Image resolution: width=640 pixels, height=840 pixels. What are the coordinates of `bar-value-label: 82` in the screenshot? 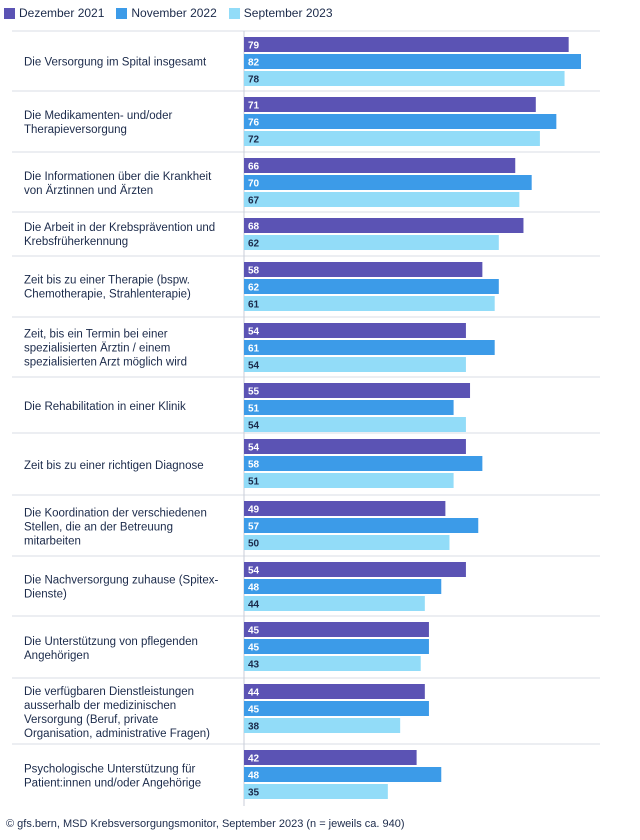 It's located at (254, 63).